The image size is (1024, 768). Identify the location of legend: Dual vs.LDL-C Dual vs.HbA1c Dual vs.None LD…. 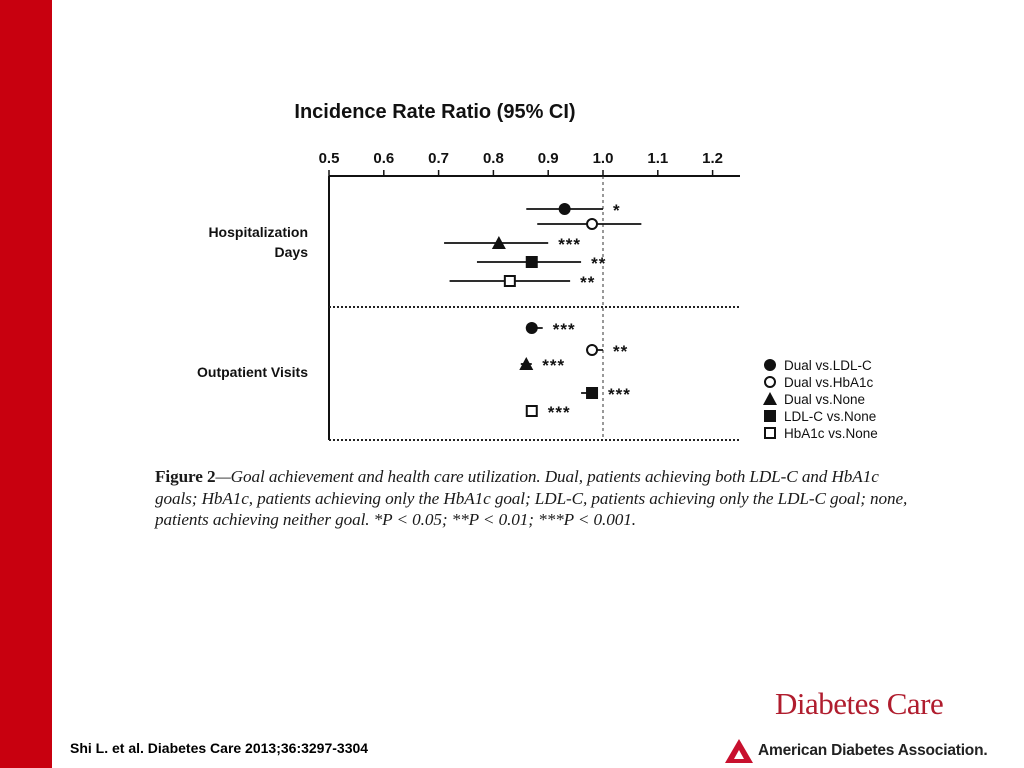
(820, 399).